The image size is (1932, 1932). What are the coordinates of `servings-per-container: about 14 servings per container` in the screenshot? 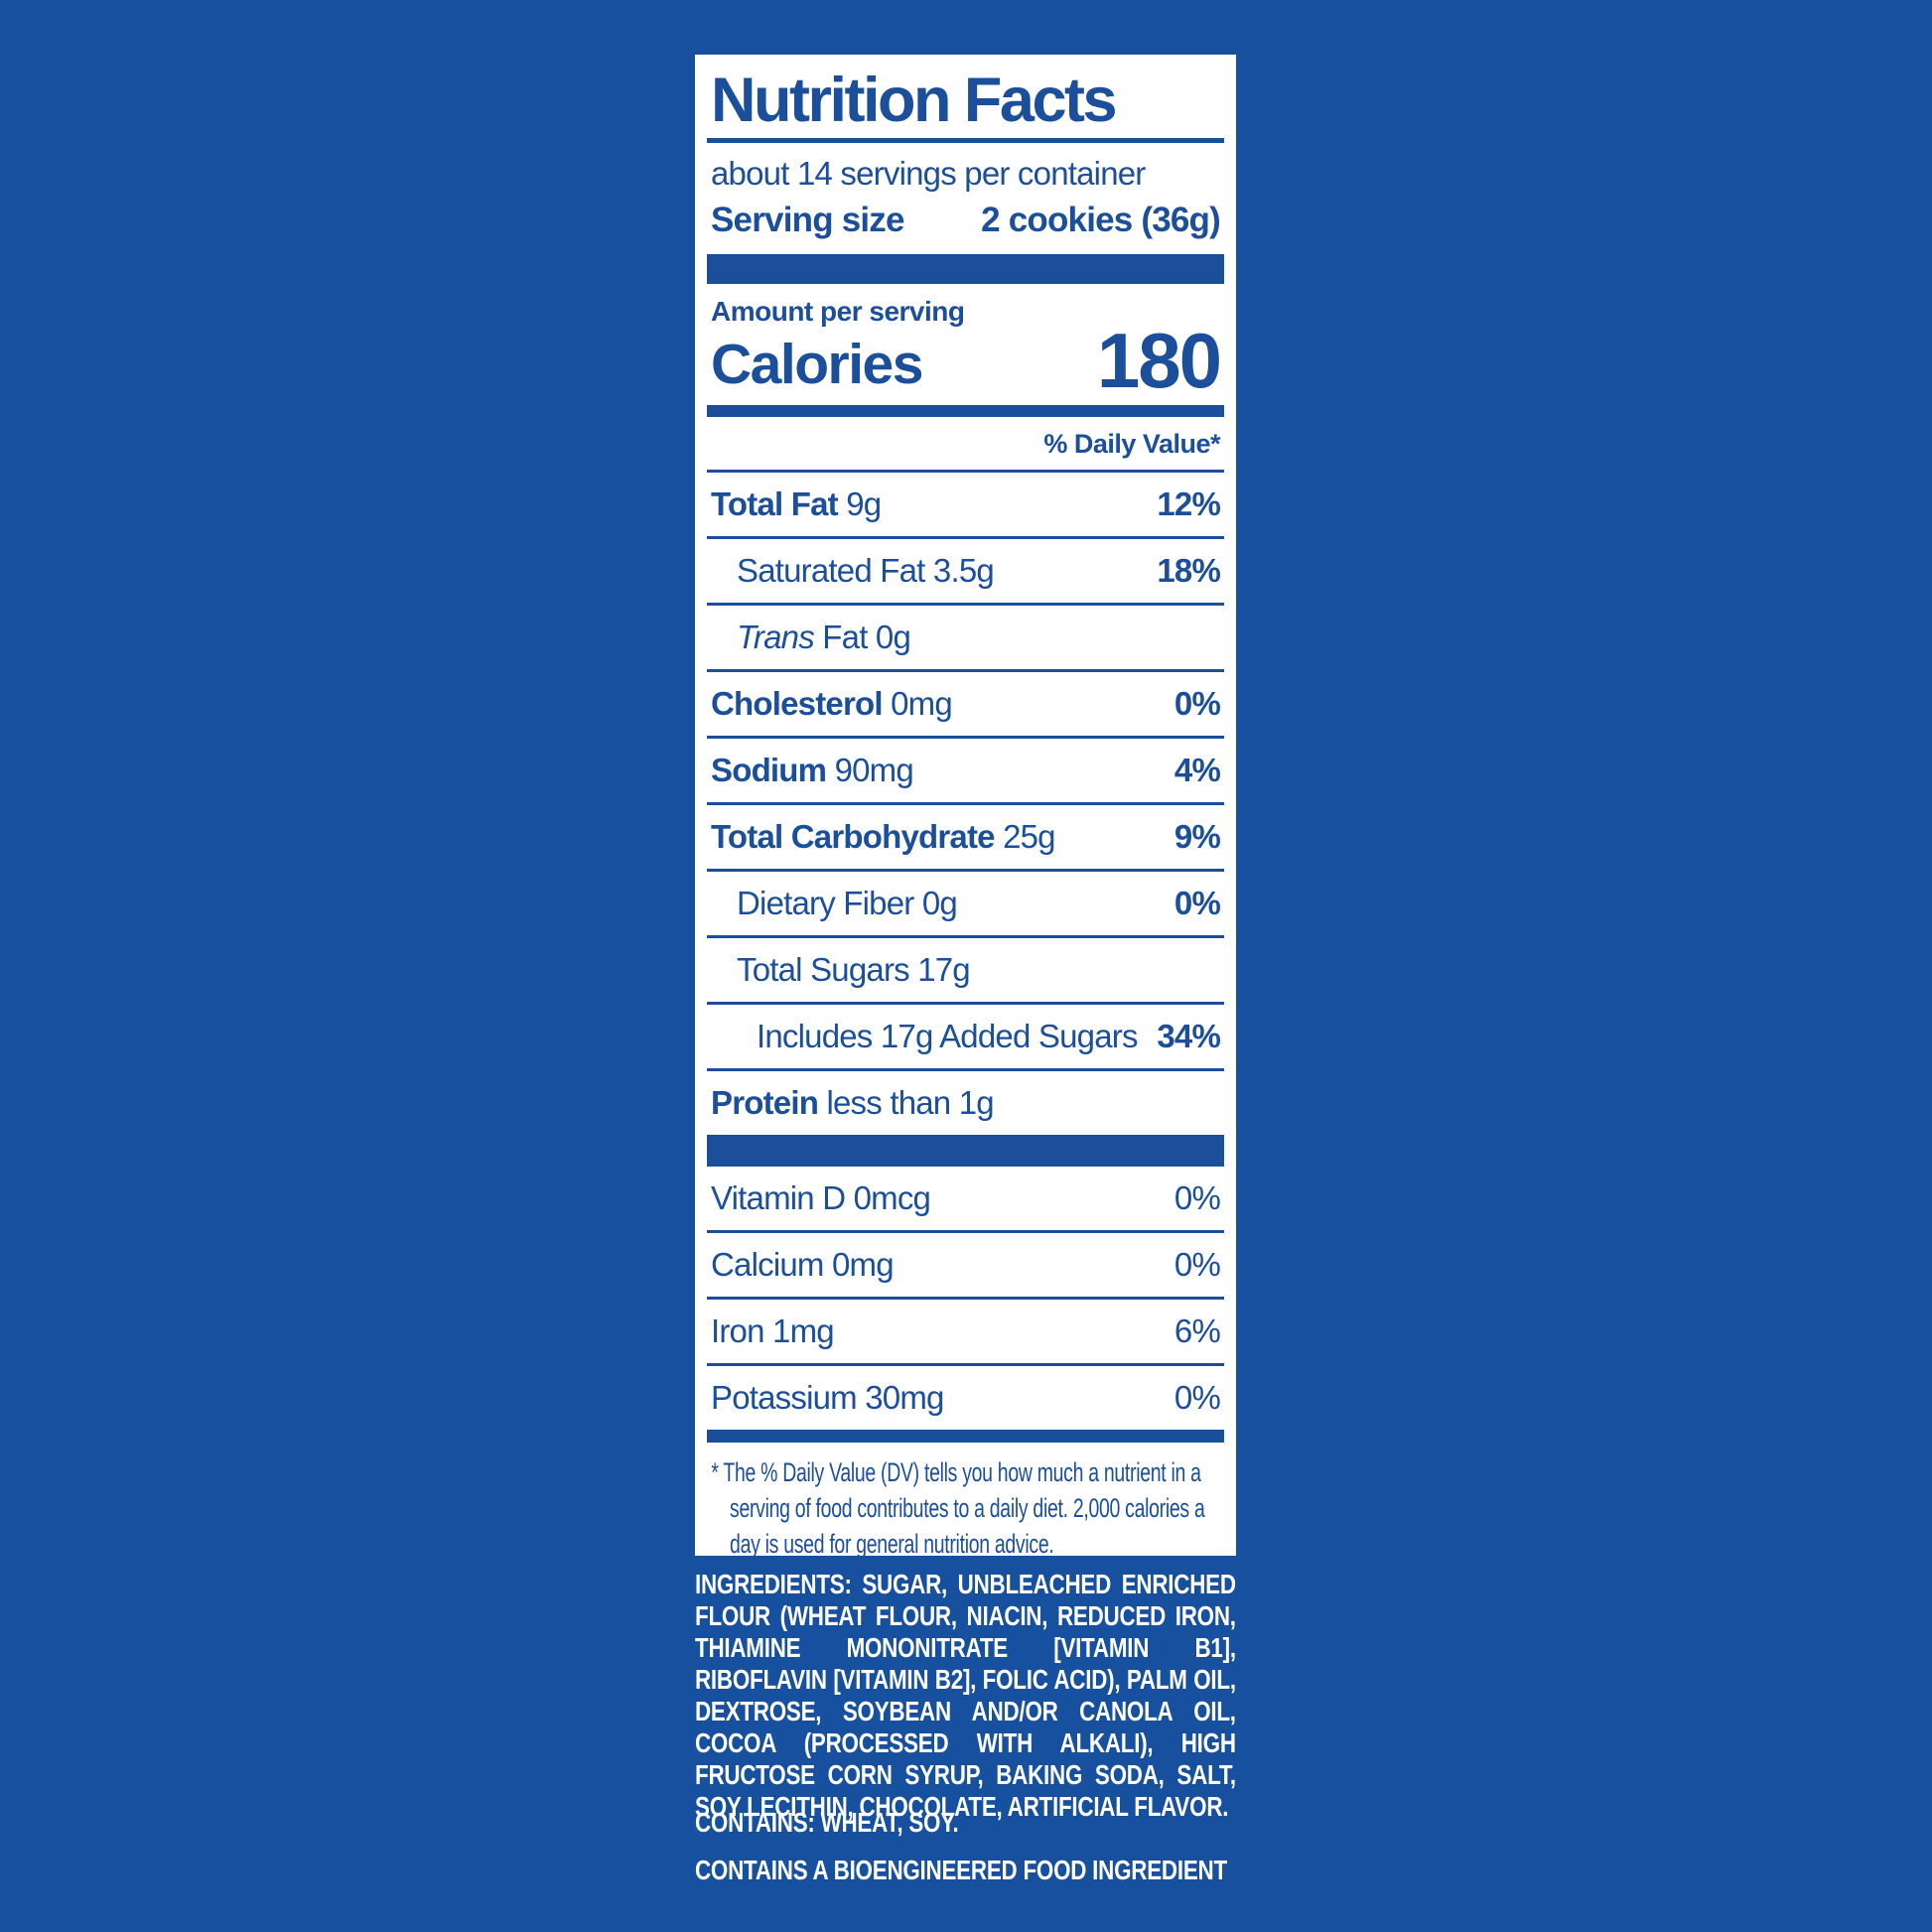 It's located at (929, 174).